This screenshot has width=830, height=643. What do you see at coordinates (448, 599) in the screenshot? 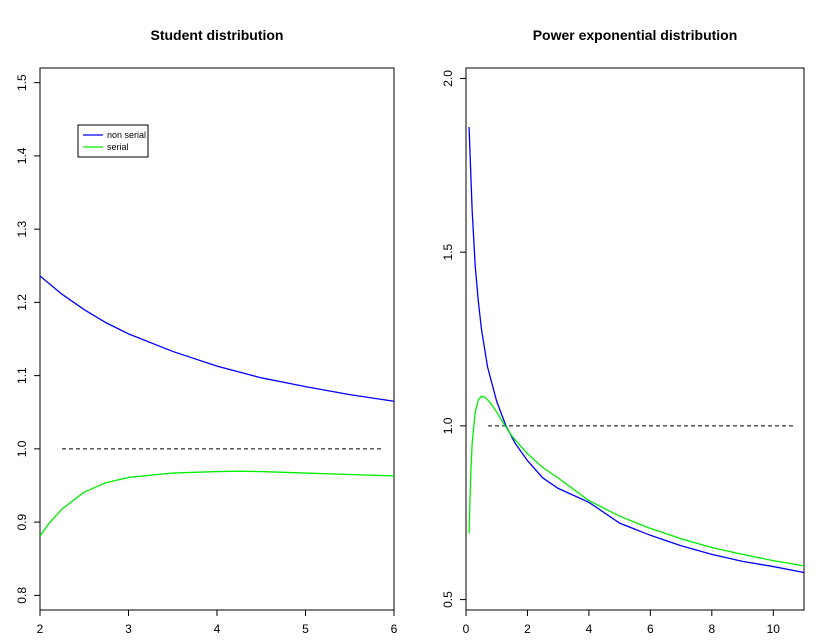
I see `y-tick-label: 0.5` at bounding box center [448, 599].